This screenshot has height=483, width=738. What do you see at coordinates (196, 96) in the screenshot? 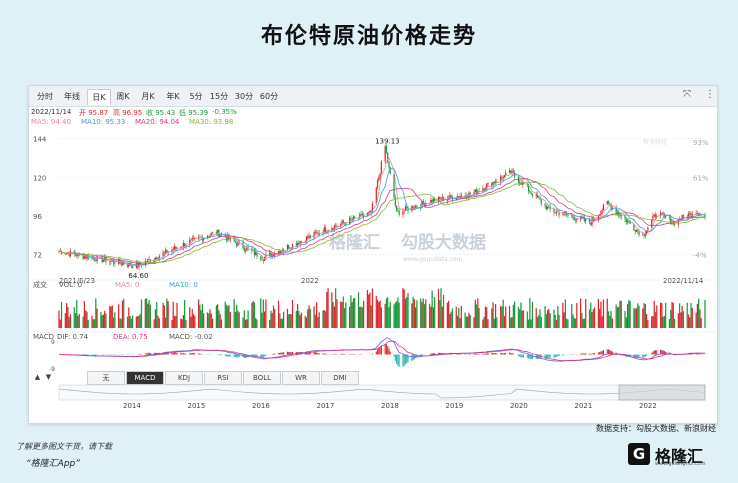
I see `tab-6: 5分` at bounding box center [196, 96].